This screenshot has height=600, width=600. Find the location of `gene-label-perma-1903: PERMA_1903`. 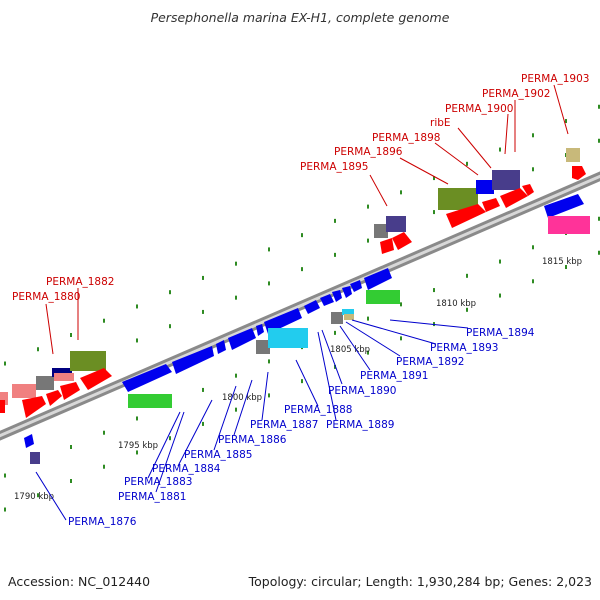

gene-label-perma-1903: PERMA_1903 is located at coordinates (555, 79).